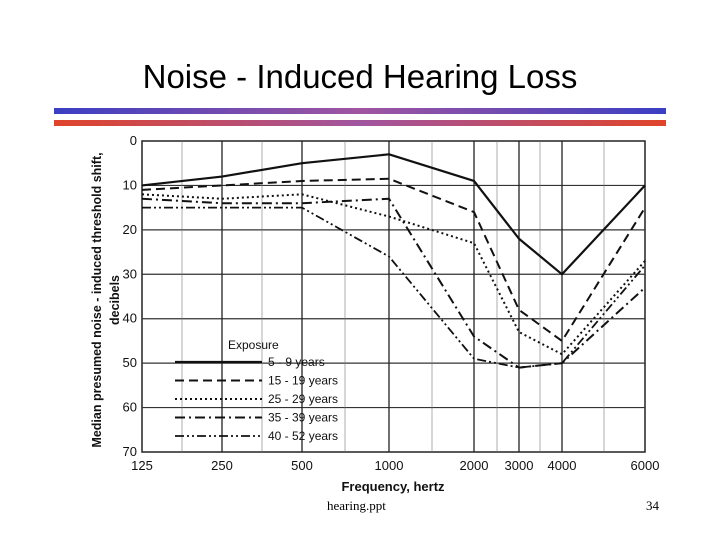  Describe the element at coordinates (474, 465) in the screenshot. I see `x-tick-label: 2000` at that location.